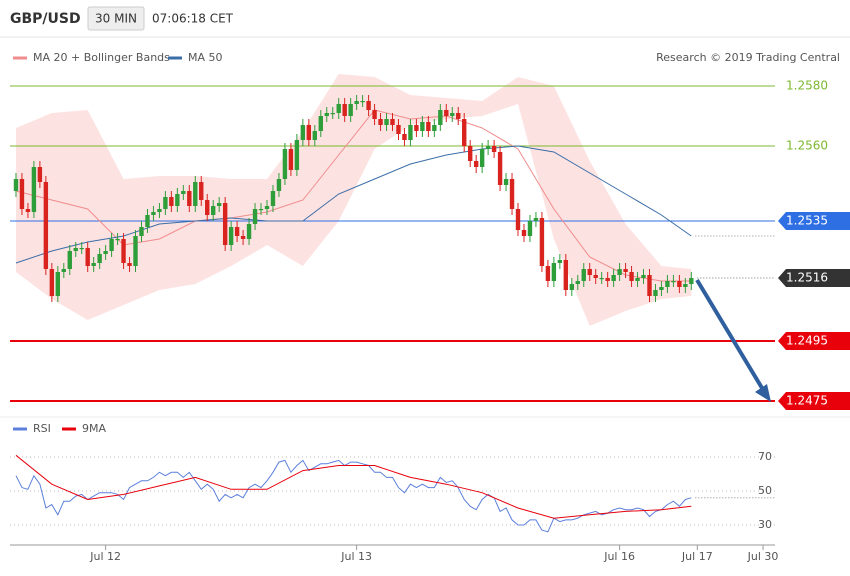  Describe the element at coordinates (205, 57) in the screenshot. I see `legend-label: MA 50` at that location.